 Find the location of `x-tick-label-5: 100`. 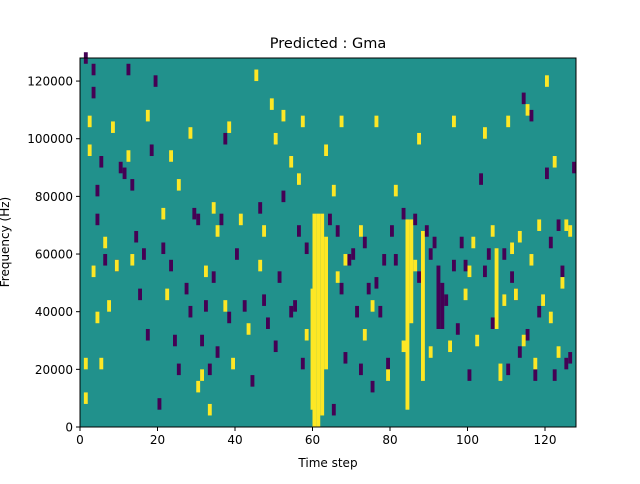

x-tick-label-5: 100 is located at coordinates (467, 440).